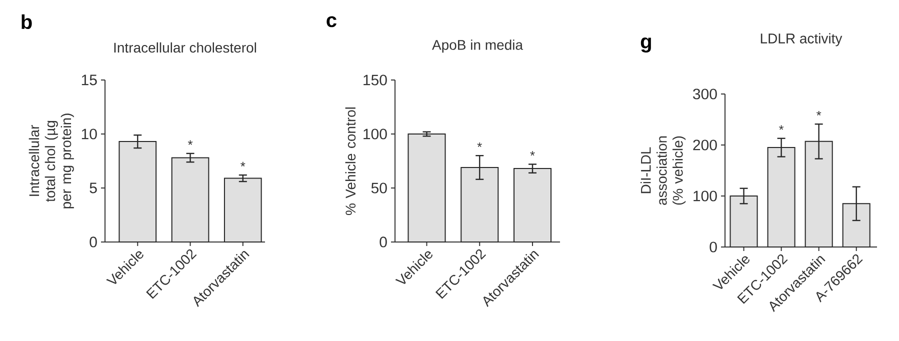 This screenshot has height=341, width=899. I want to click on text: g, so click(645, 45).